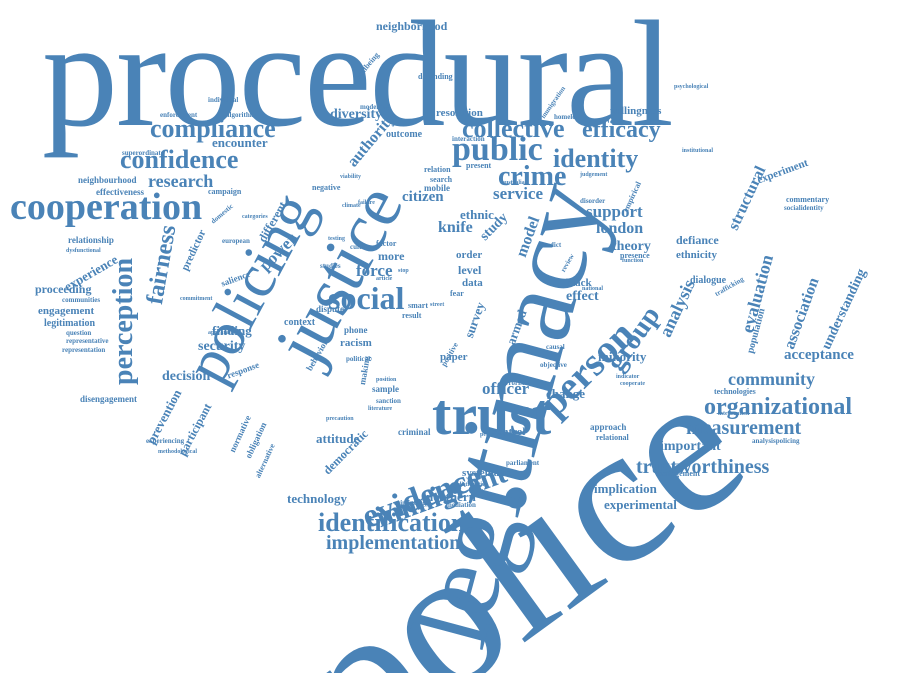  Describe the element at coordinates (414, 432) in the screenshot. I see `word-criminal: criminal` at that location.